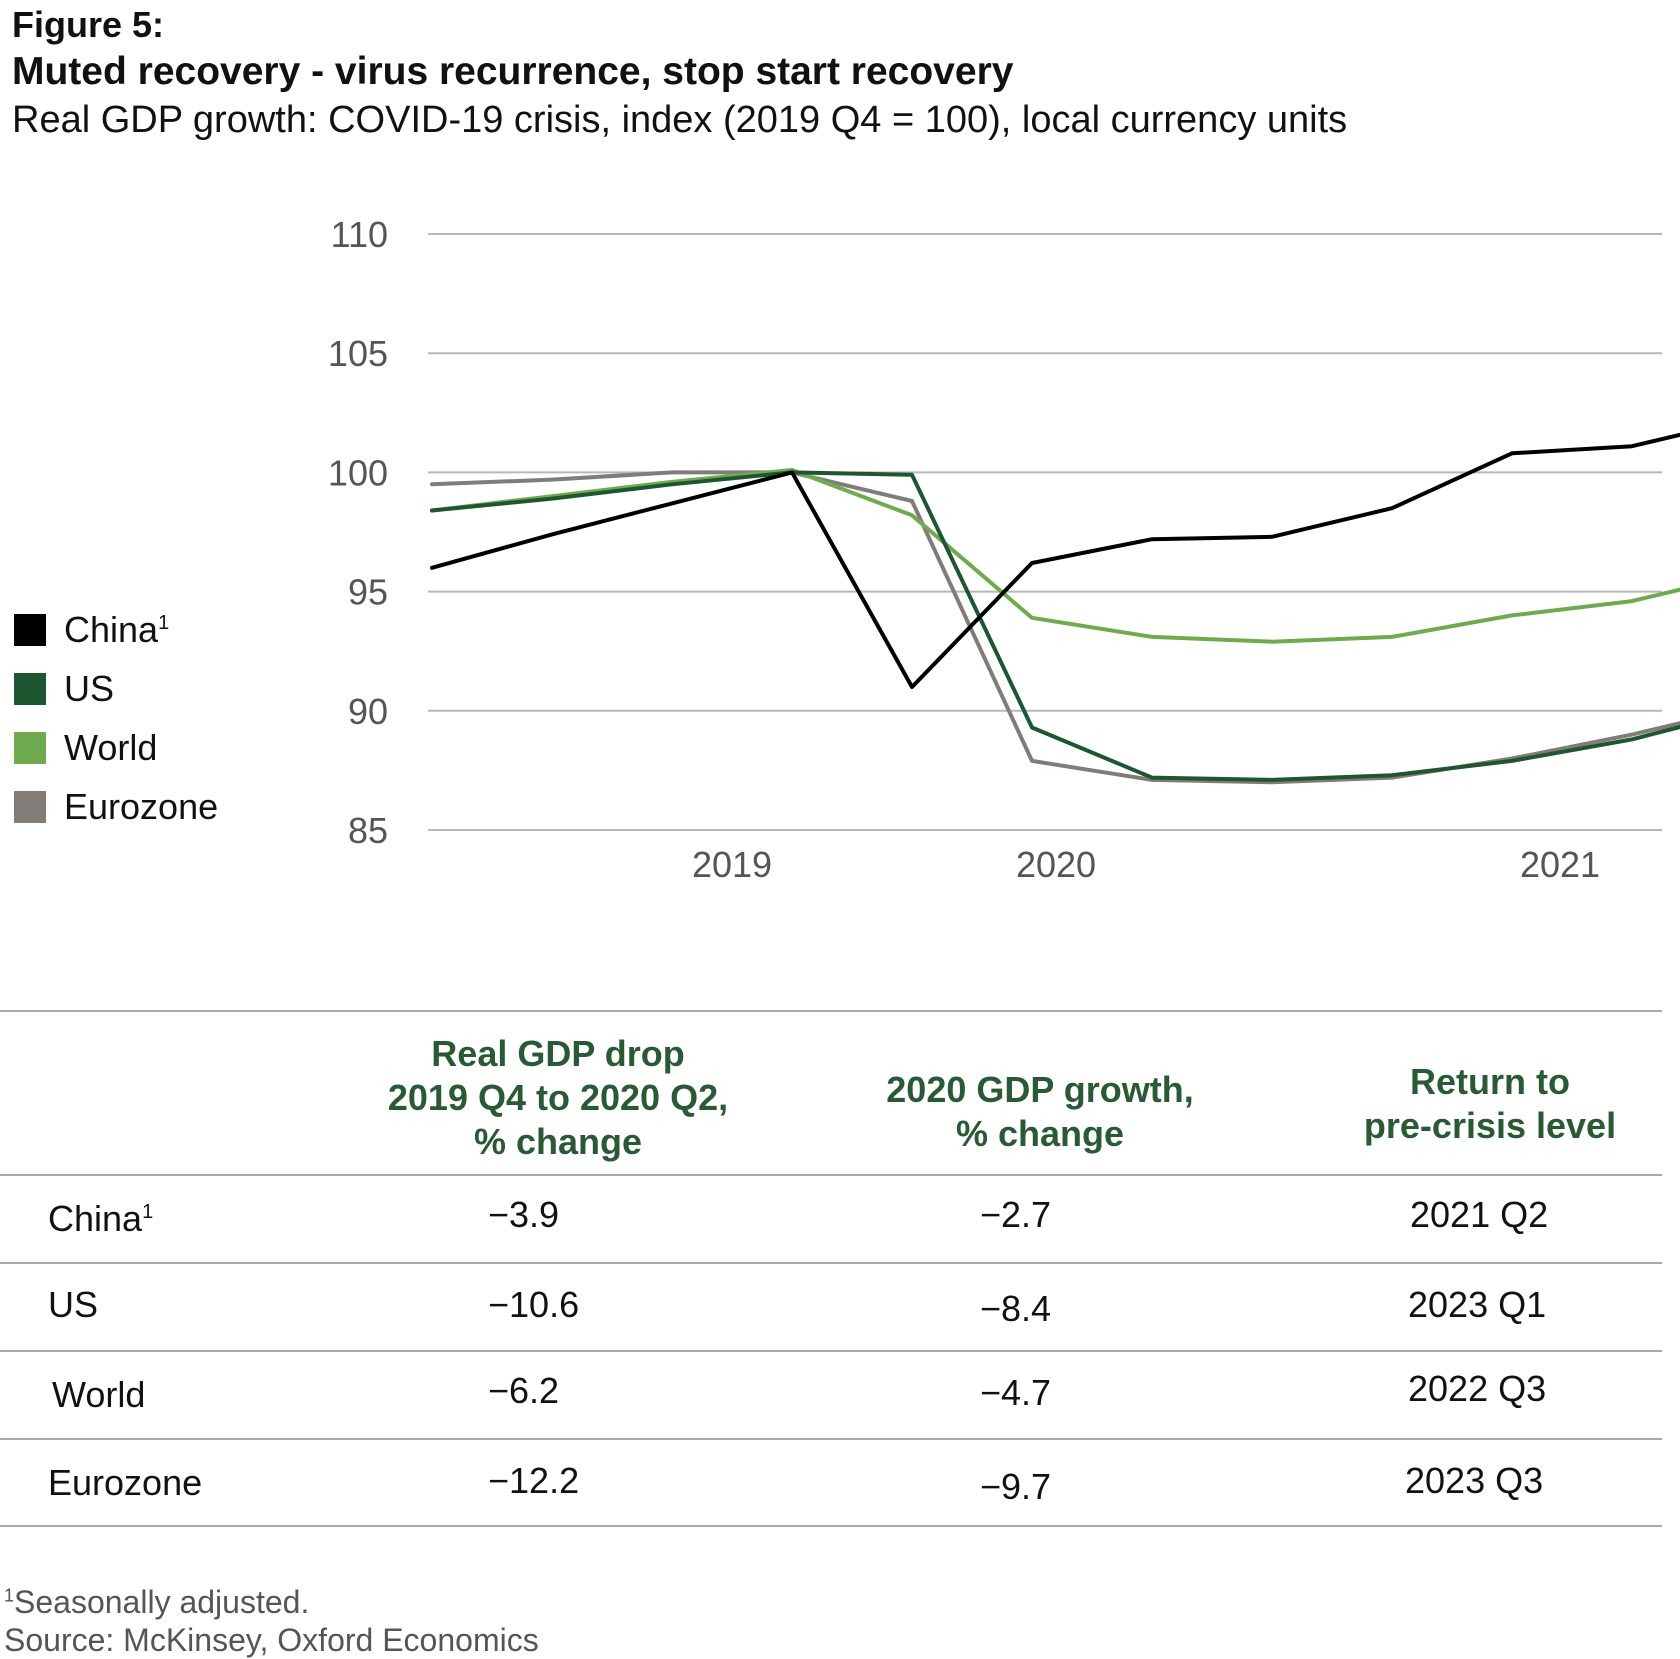  I want to click on cell-eurozone-return: 2023 Q3, so click(1474, 1480).